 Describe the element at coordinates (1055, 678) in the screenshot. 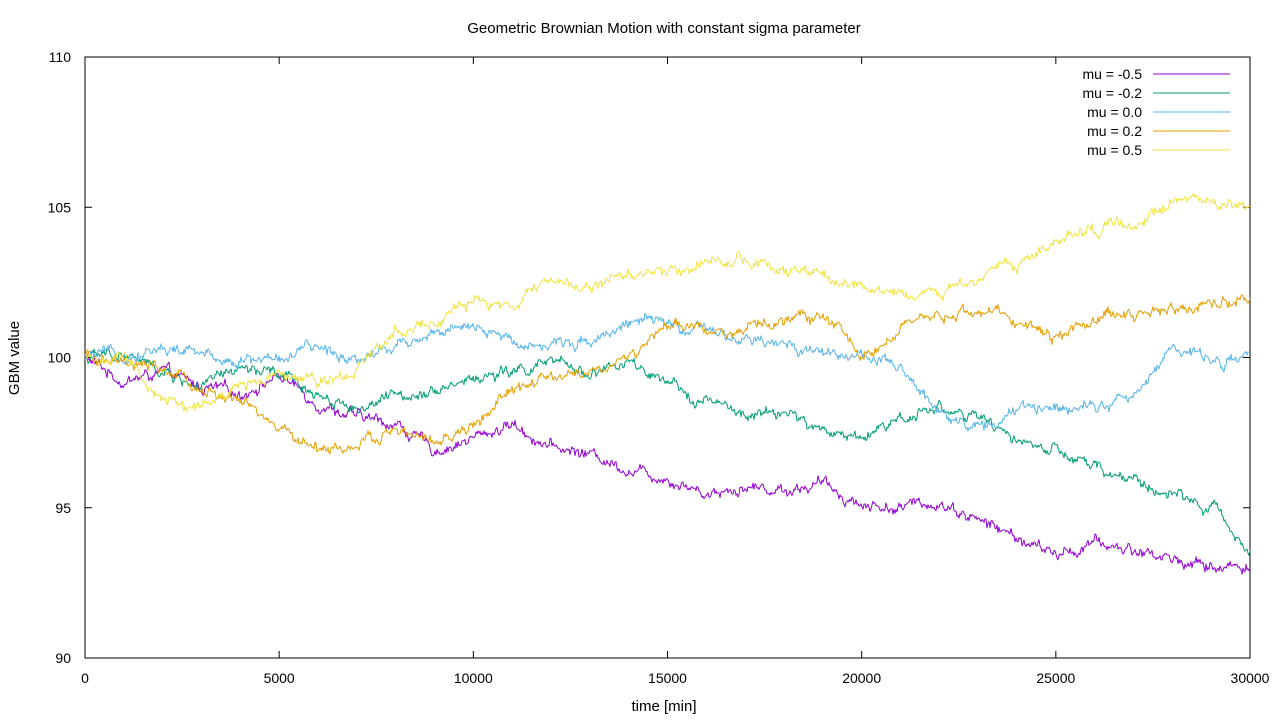

I see `x-tick-label: 25000` at that location.